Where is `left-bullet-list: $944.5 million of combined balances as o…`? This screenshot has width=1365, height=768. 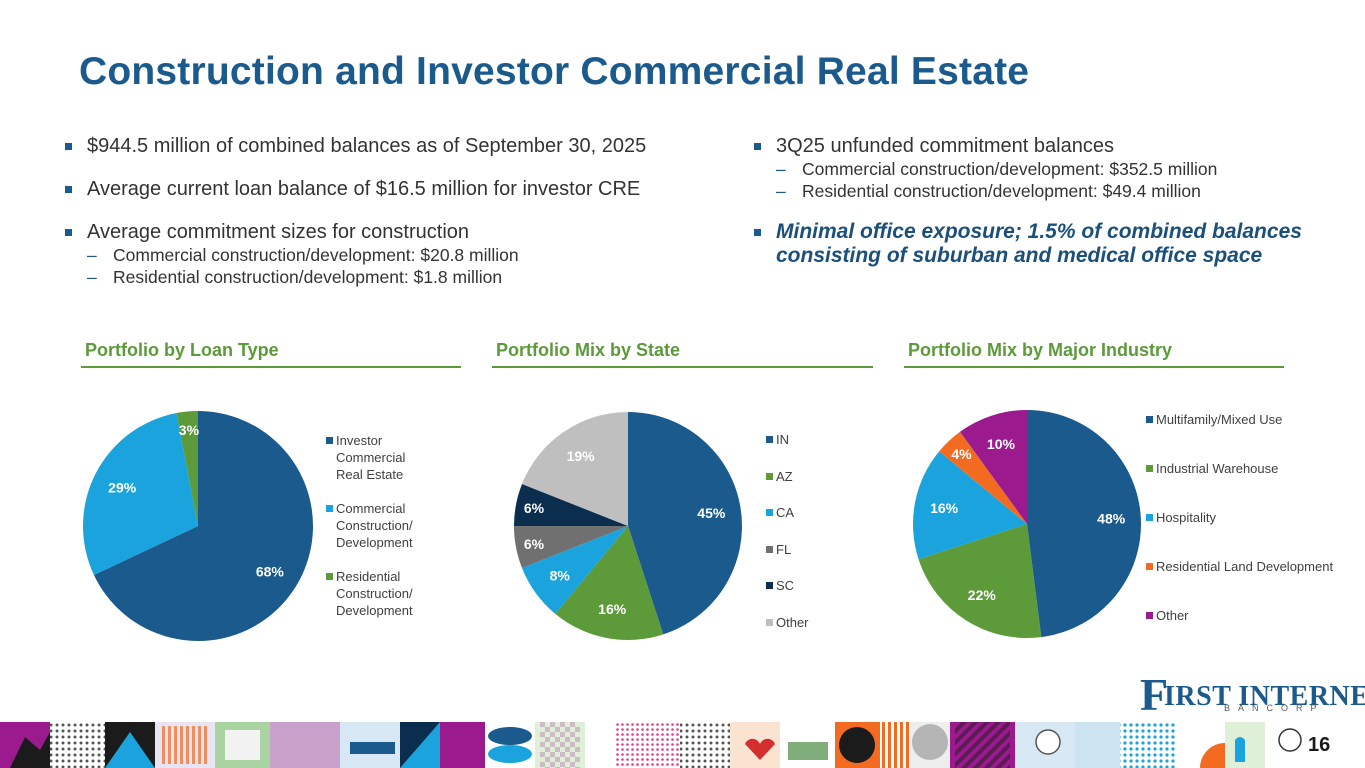
left-bullet-list: $944.5 million of combined balances as o… is located at coordinates (402, 220).